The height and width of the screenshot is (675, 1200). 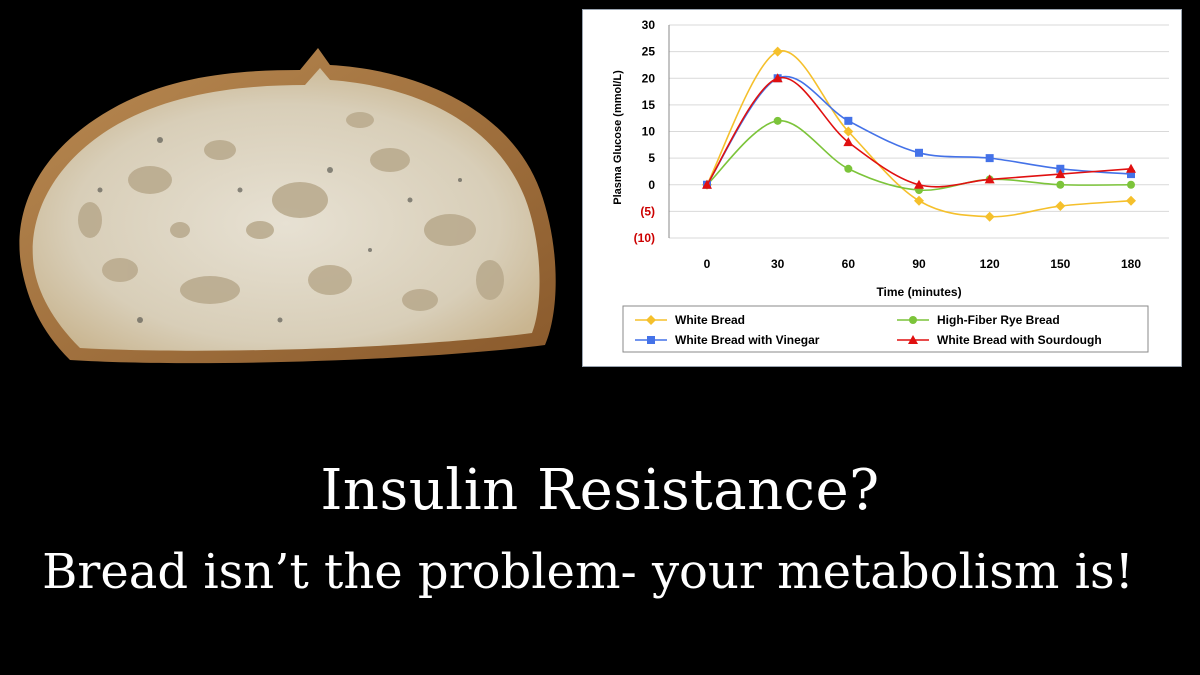 I want to click on headline: Insulin Resistance?, so click(x=600, y=490).